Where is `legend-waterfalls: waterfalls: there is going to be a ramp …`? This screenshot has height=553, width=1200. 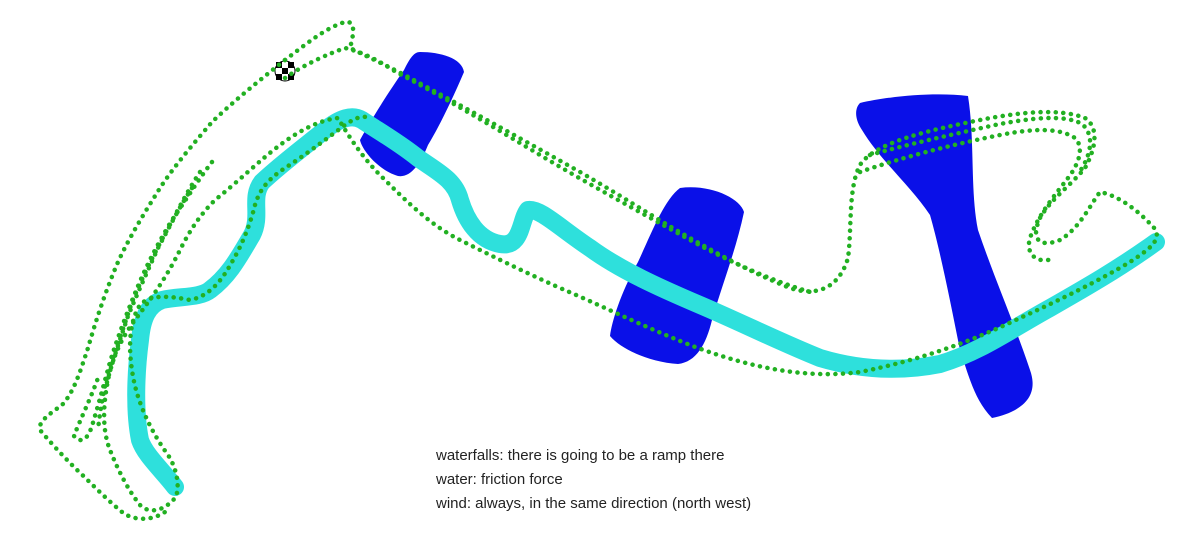
legend-waterfalls: waterfalls: there is going to be a ramp … is located at coordinates (580, 455).